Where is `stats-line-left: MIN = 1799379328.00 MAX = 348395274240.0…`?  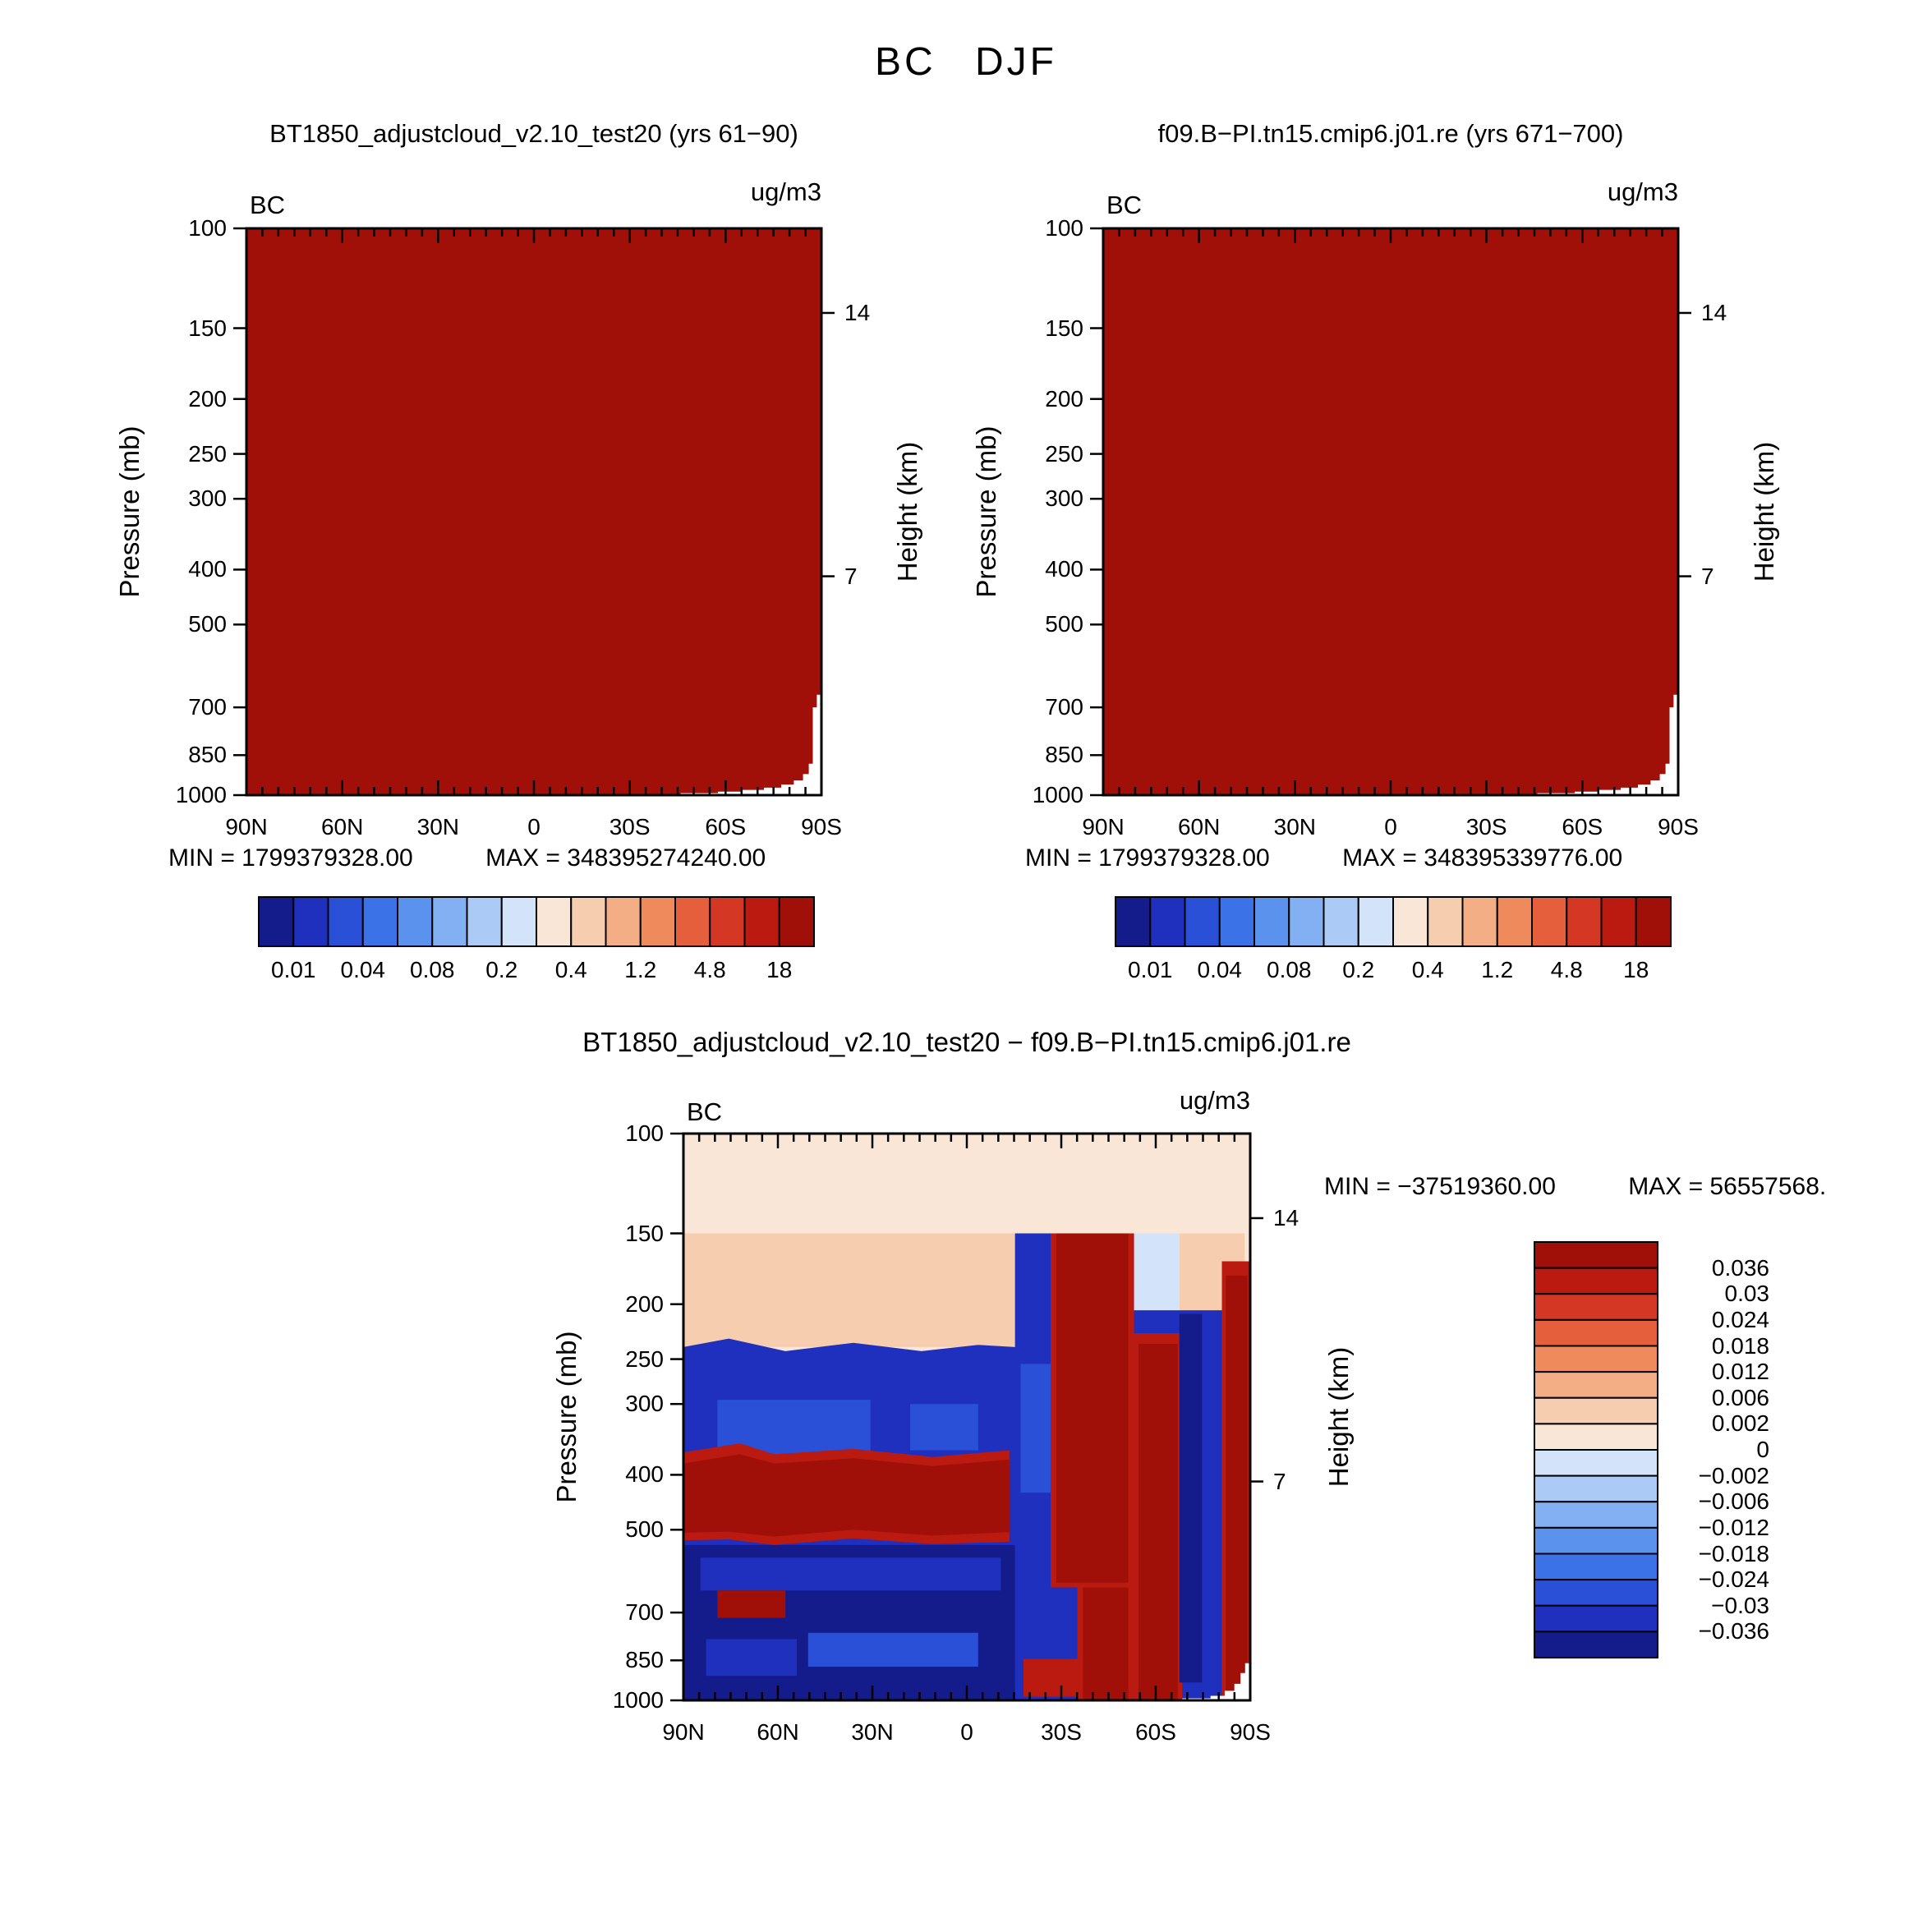
stats-line-left: MIN = 1799379328.00 MAX = 348395274240.0… is located at coordinates (467, 858).